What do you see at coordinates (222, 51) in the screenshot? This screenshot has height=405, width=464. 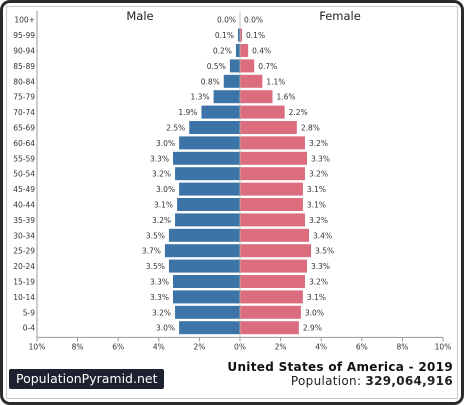 I see `male-value-label: 0.2%` at bounding box center [222, 51].